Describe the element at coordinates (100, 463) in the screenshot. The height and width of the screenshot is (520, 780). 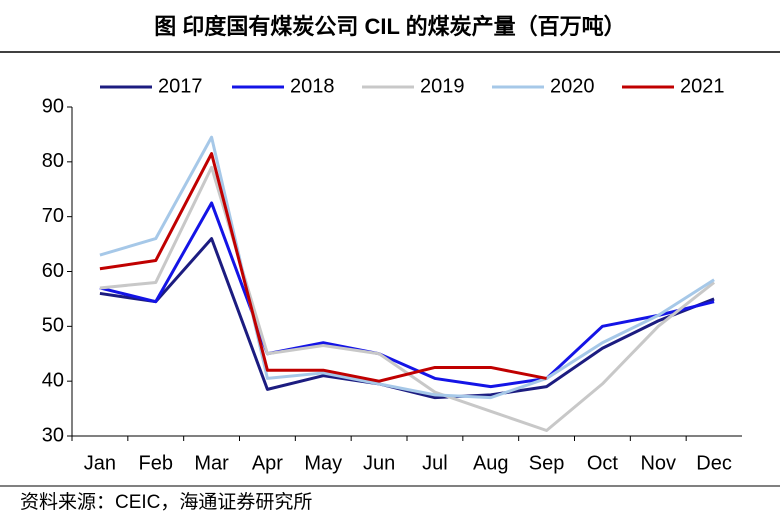
I see `x-tick-label: Jan` at that location.